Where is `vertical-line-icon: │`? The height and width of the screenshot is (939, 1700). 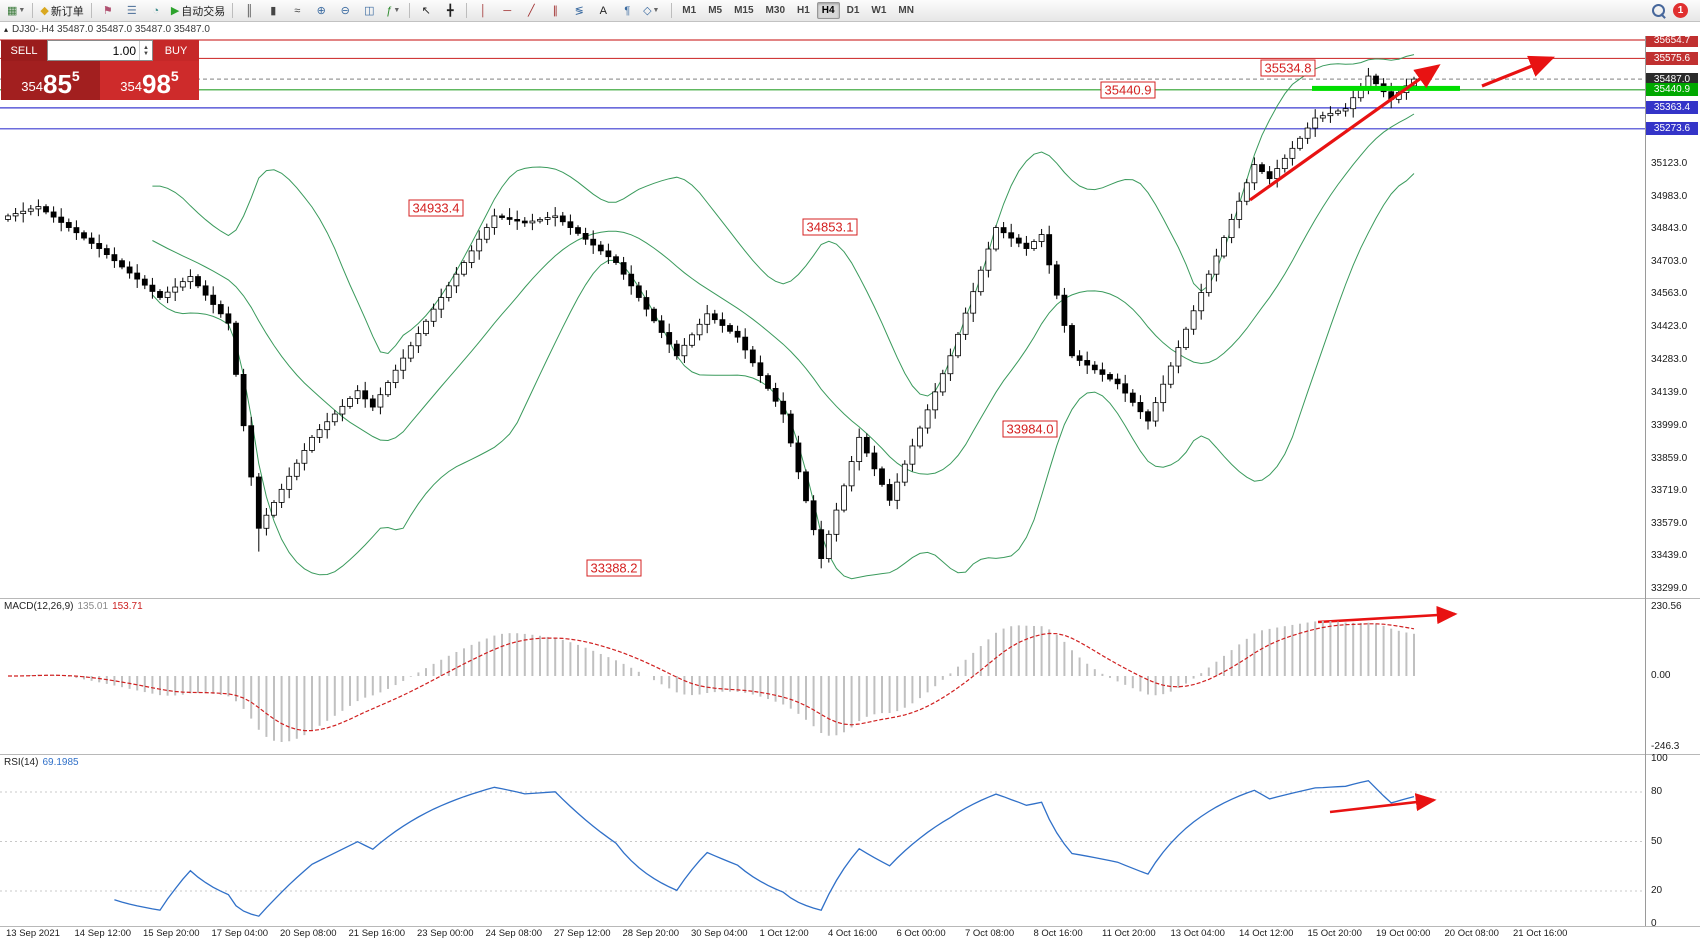 vertical-line-icon: │ is located at coordinates (483, 11).